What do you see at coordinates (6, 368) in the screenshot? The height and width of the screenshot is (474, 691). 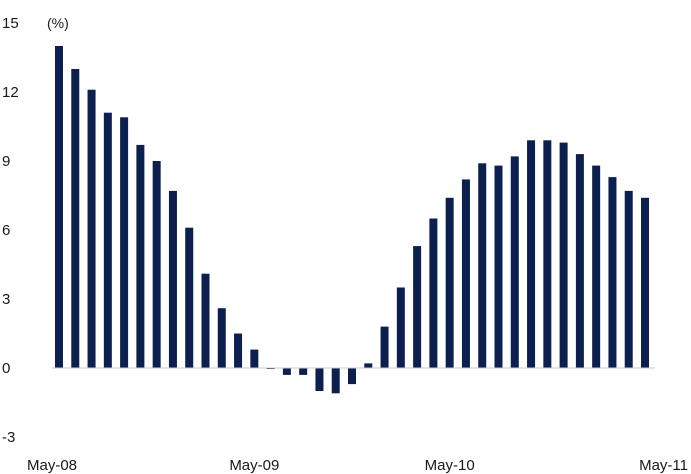 I see `y-tick-label: 0` at bounding box center [6, 368].